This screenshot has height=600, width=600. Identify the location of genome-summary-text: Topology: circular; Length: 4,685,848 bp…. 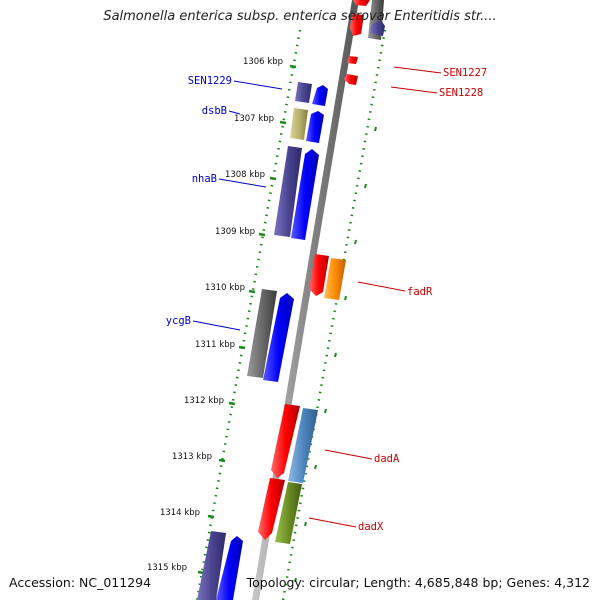
(418, 582).